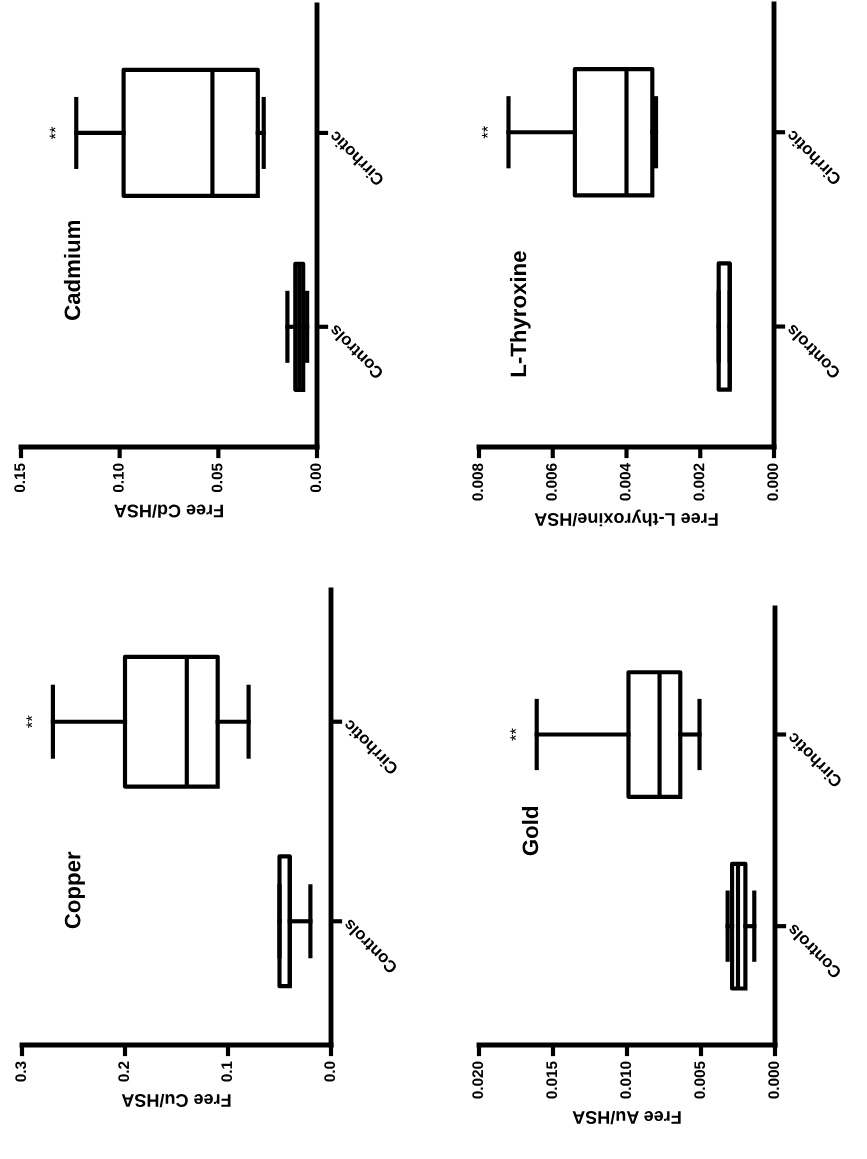 The image size is (867, 1159). I want to click on x-tick-label: 0.006, so click(551, 482).